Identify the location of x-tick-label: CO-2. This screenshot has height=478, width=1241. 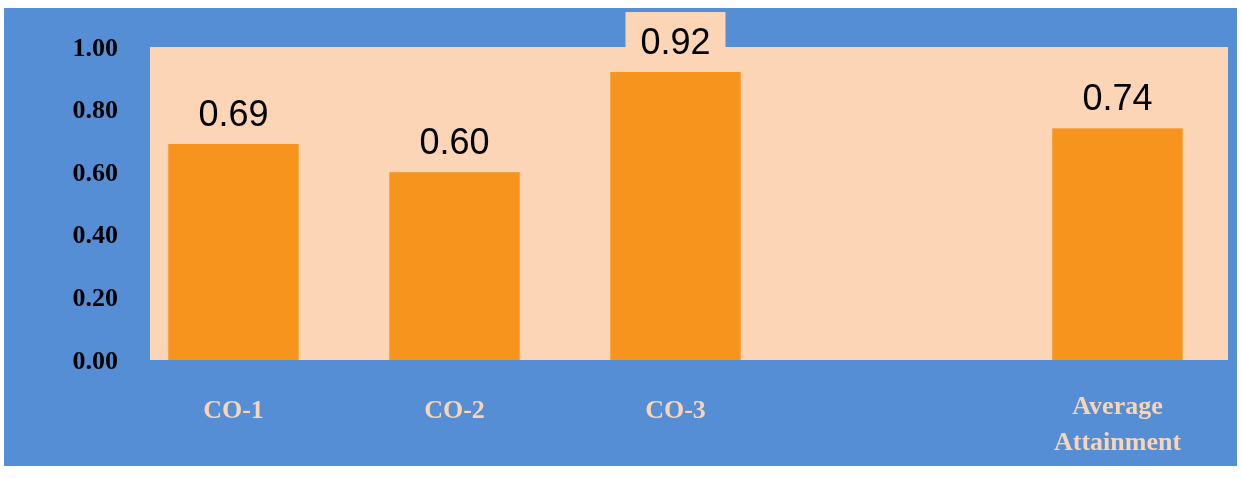
(454, 409).